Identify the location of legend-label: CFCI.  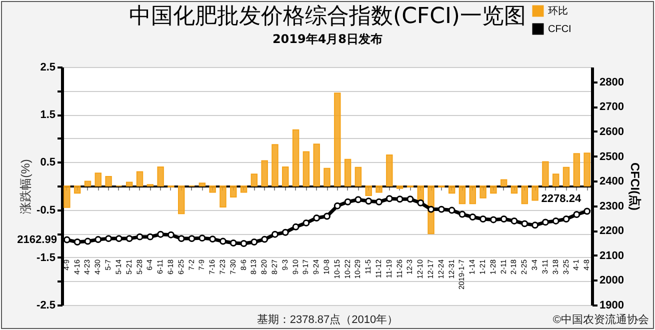
(560, 29).